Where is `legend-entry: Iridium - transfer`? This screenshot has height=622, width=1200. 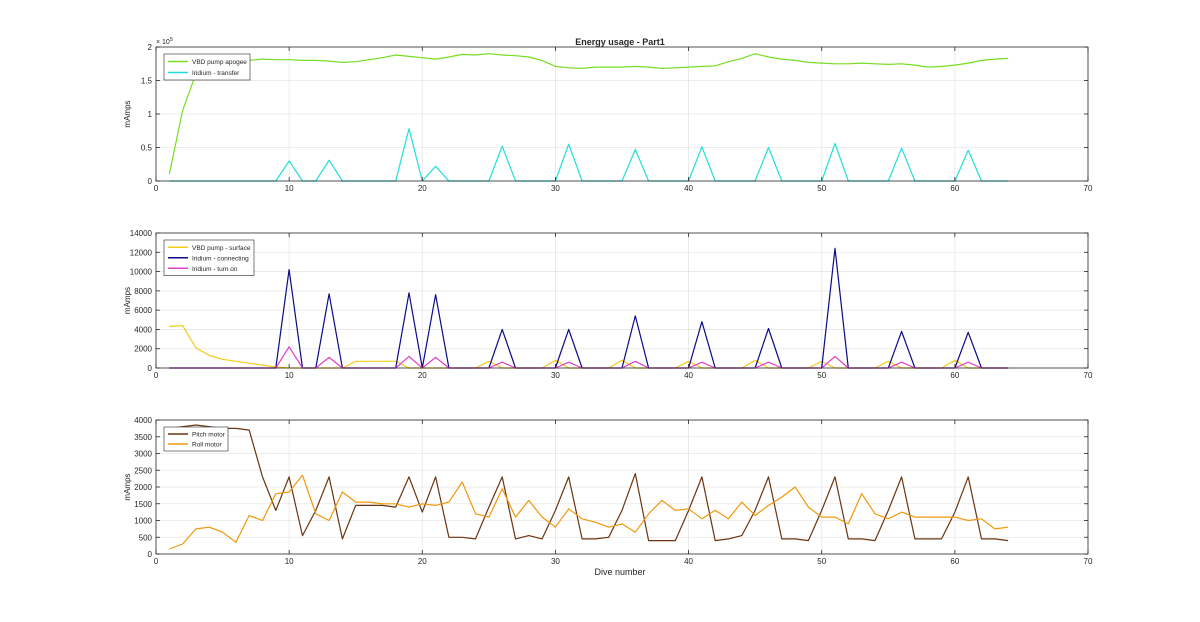
legend-entry: Iridium - transfer is located at coordinates (216, 73).